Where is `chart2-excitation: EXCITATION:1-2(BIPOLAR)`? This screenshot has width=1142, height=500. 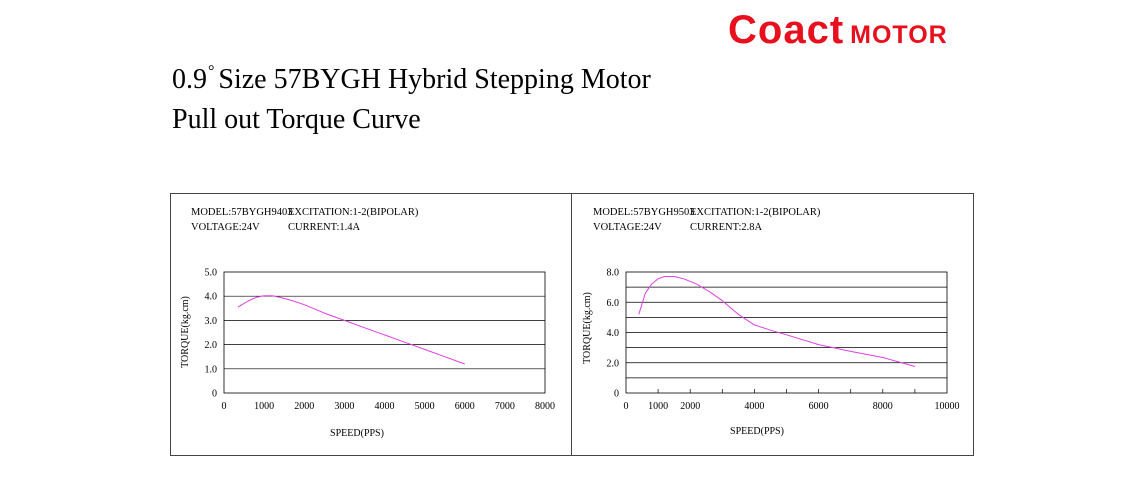 chart2-excitation: EXCITATION:1-2(BIPOLAR) is located at coordinates (755, 212).